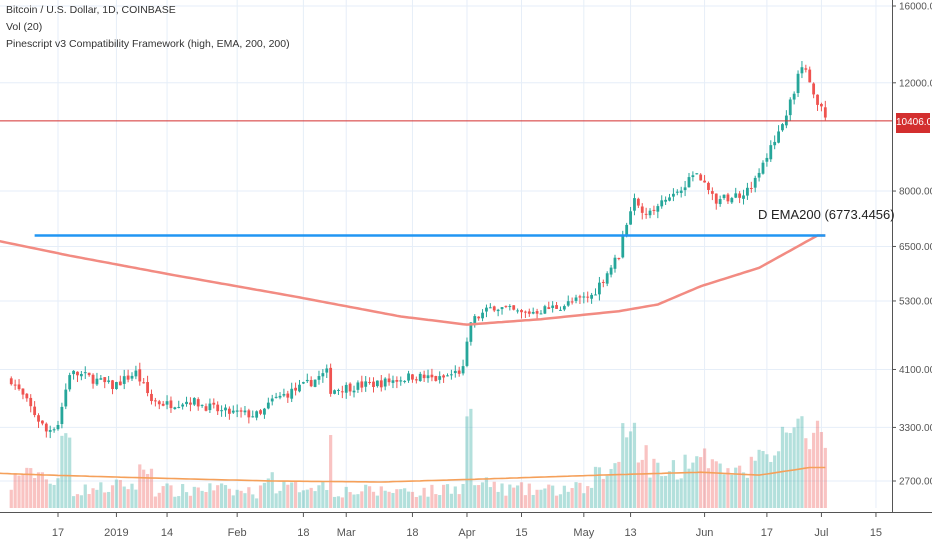  Describe the element at coordinates (466, 533) in the screenshot. I see `x-tick-label: Apr` at that location.